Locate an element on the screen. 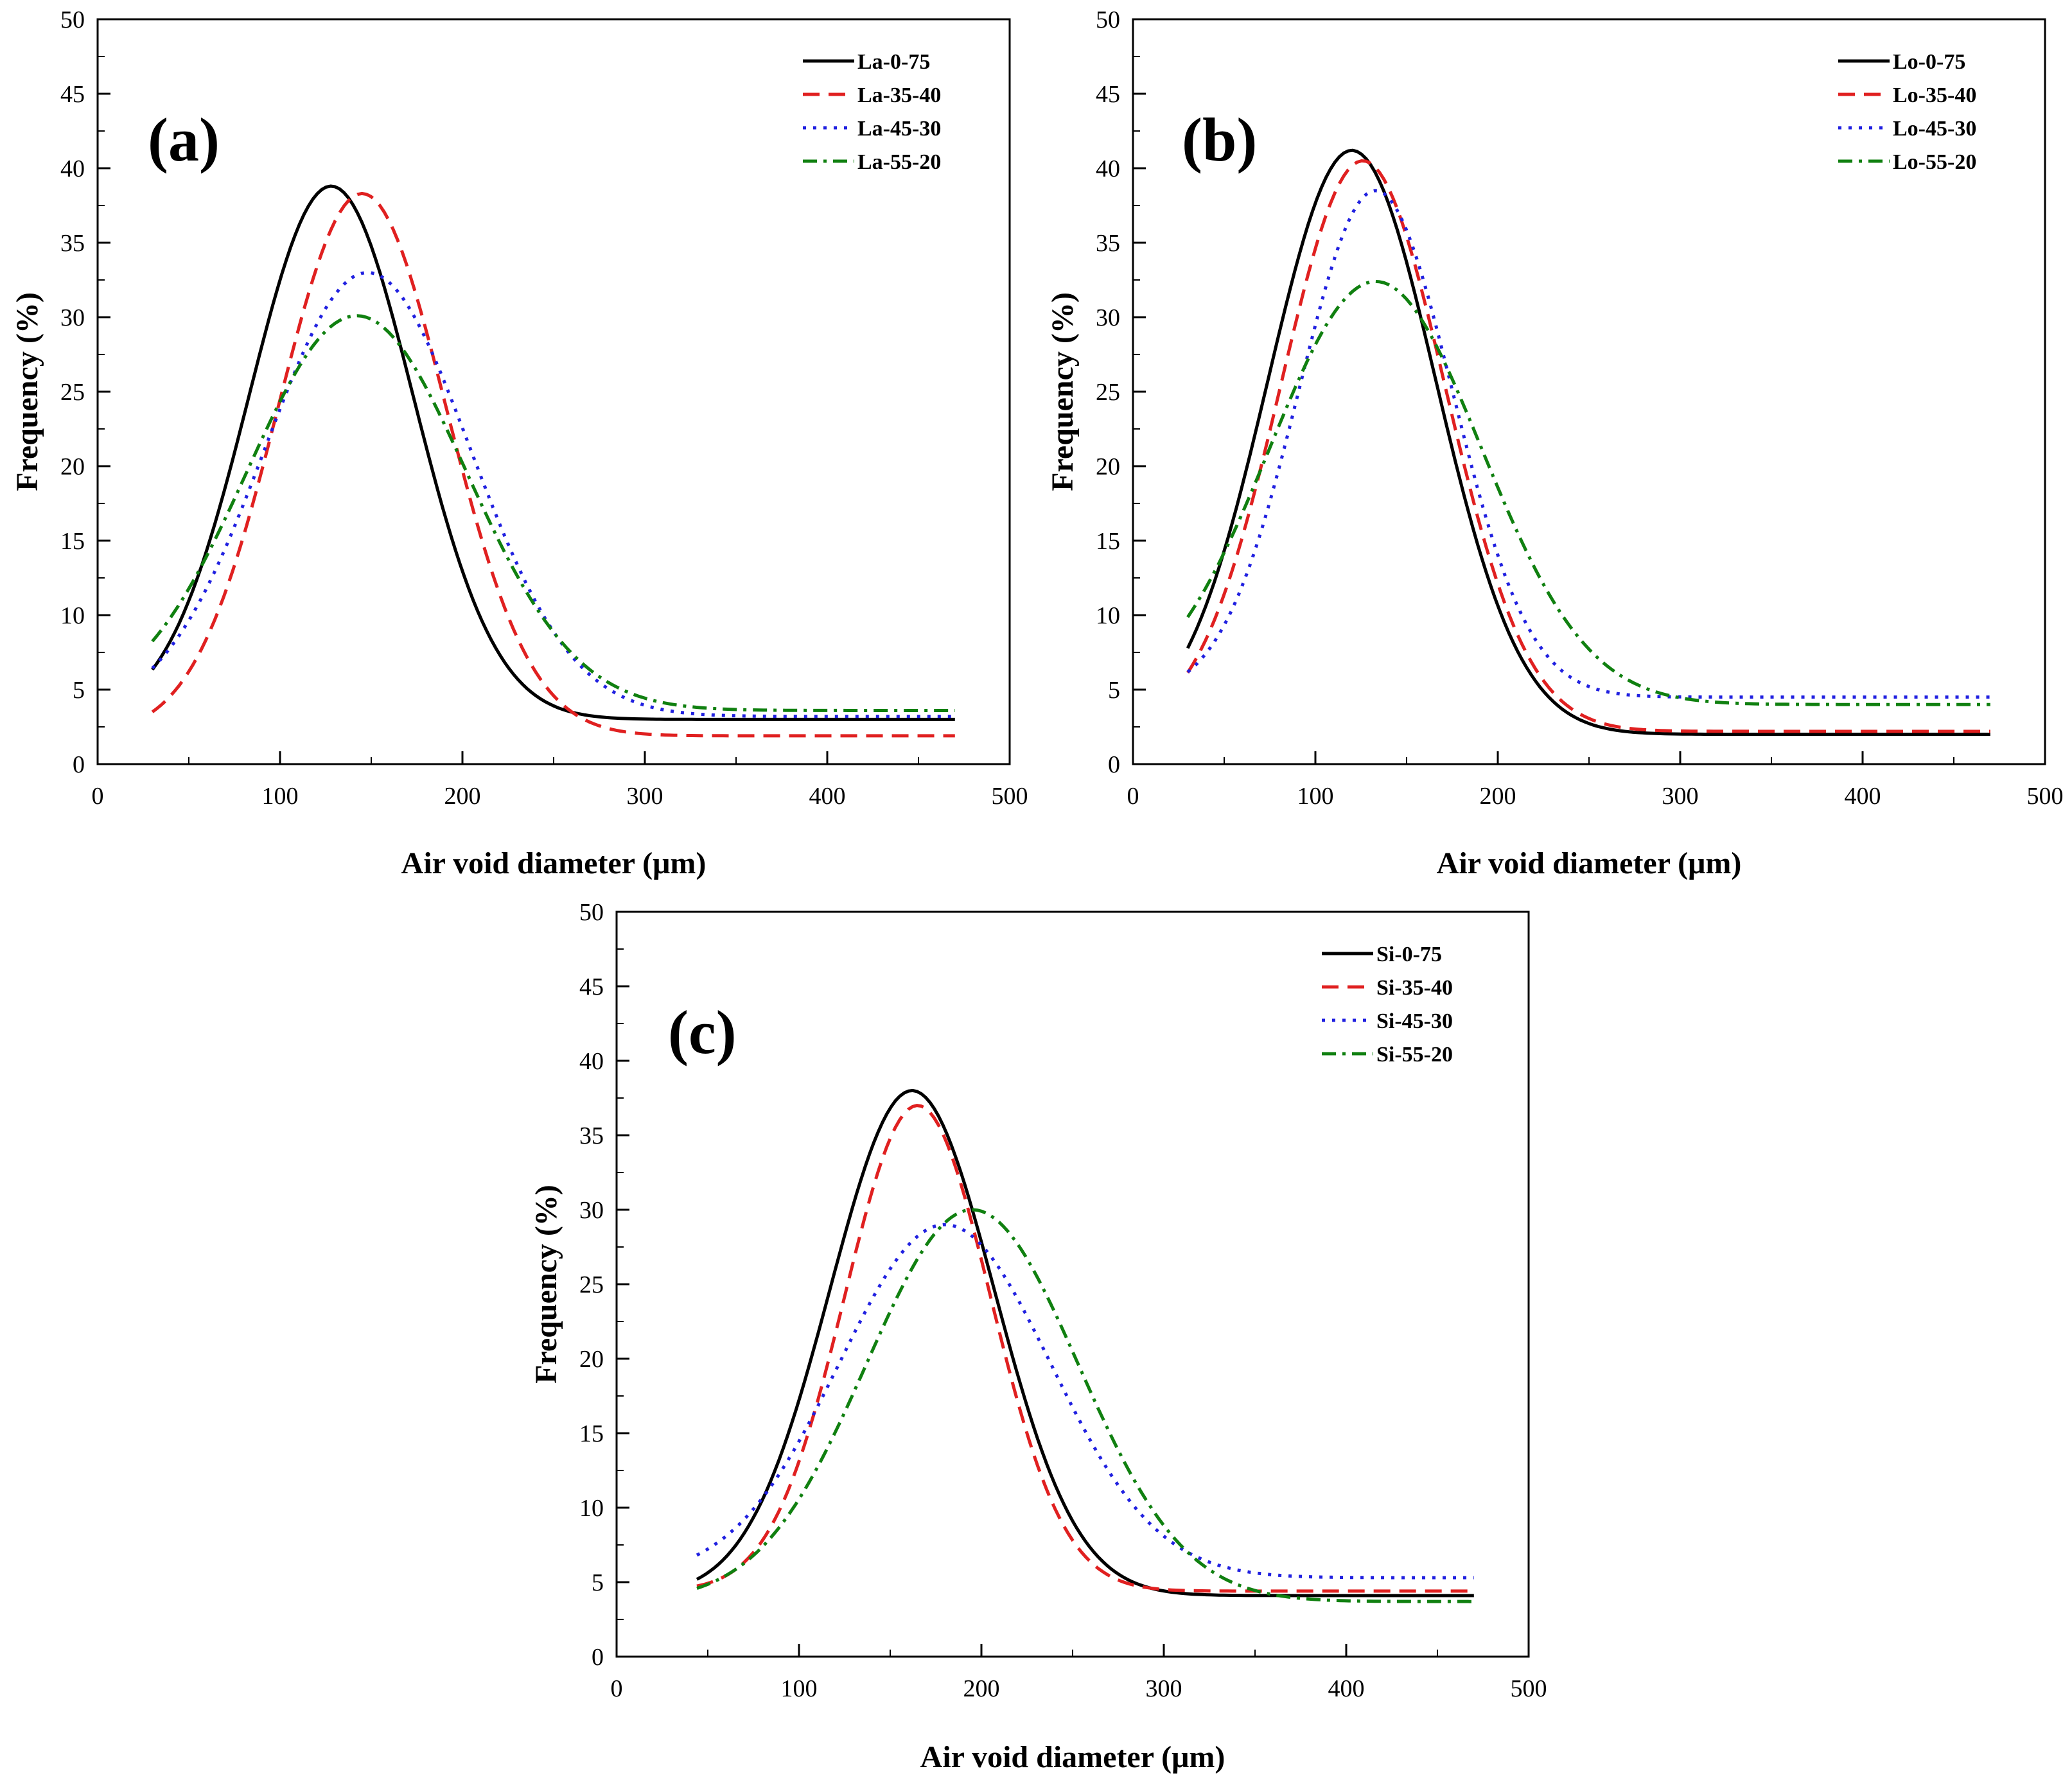 The height and width of the screenshot is (1787, 2072). panel-label: (a) is located at coordinates (184, 139).